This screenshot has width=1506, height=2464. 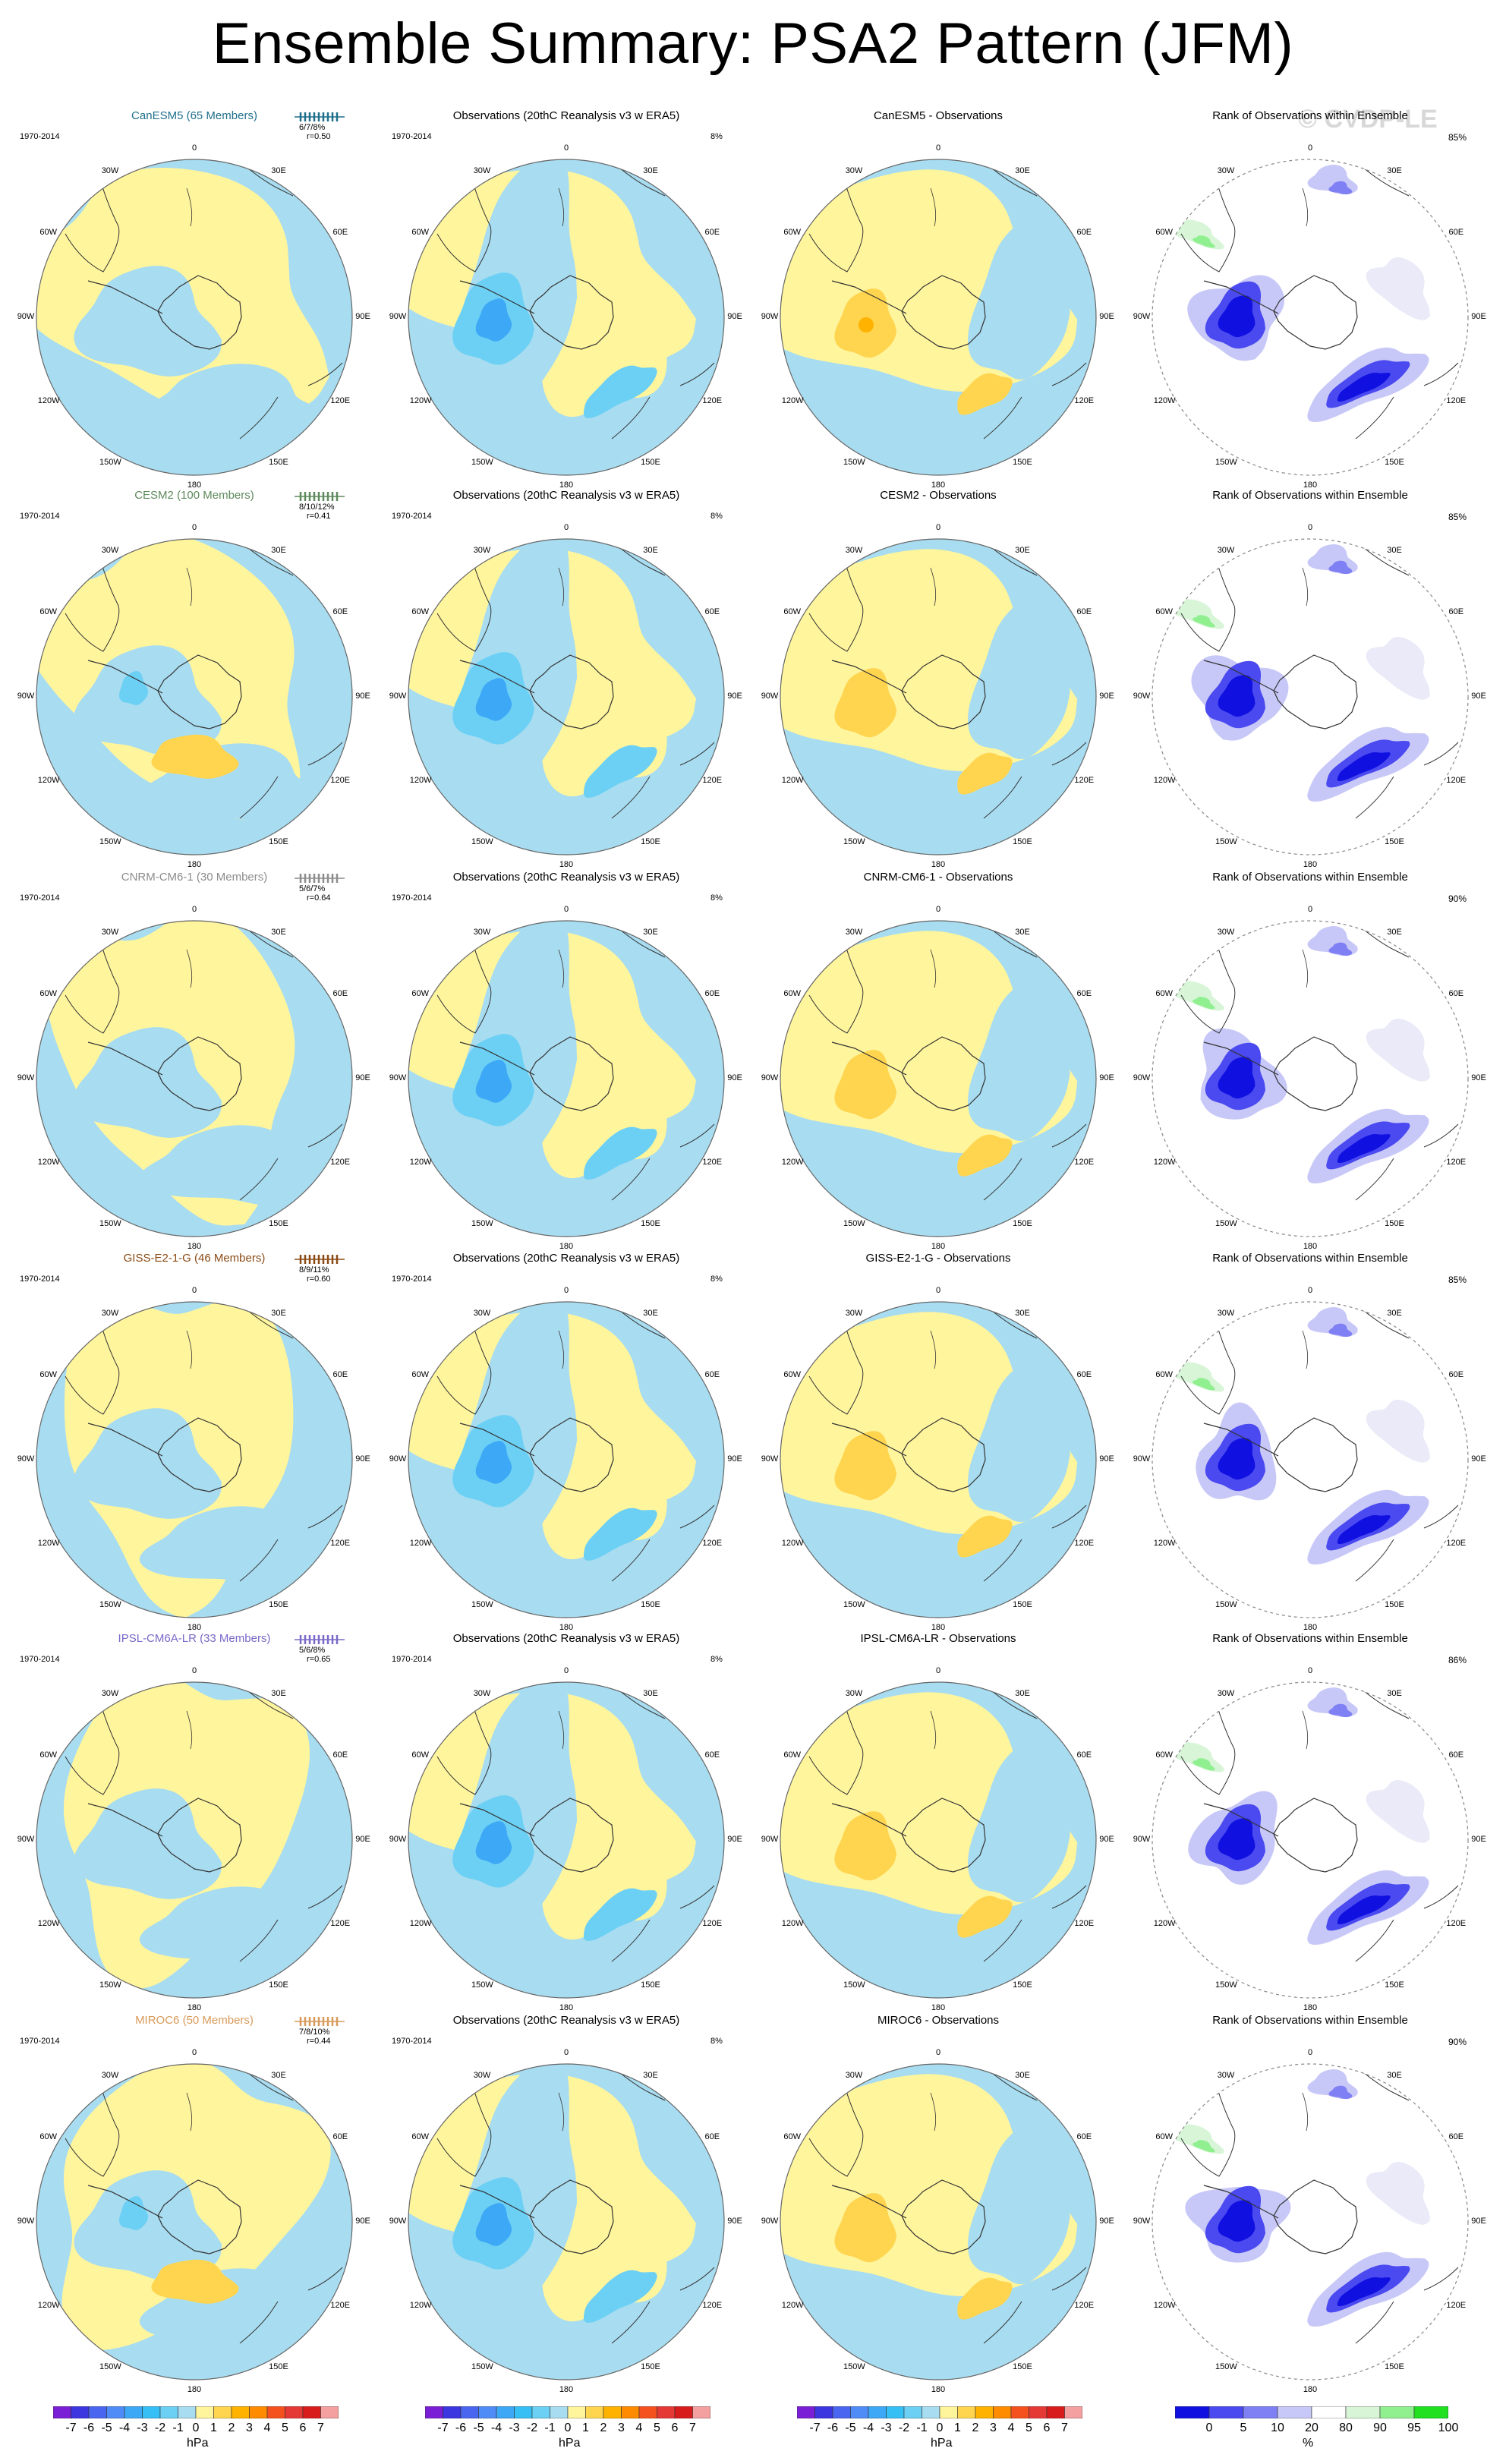 What do you see at coordinates (1064, 2427) in the screenshot?
I see `colorbar-tick-label: 7` at bounding box center [1064, 2427].